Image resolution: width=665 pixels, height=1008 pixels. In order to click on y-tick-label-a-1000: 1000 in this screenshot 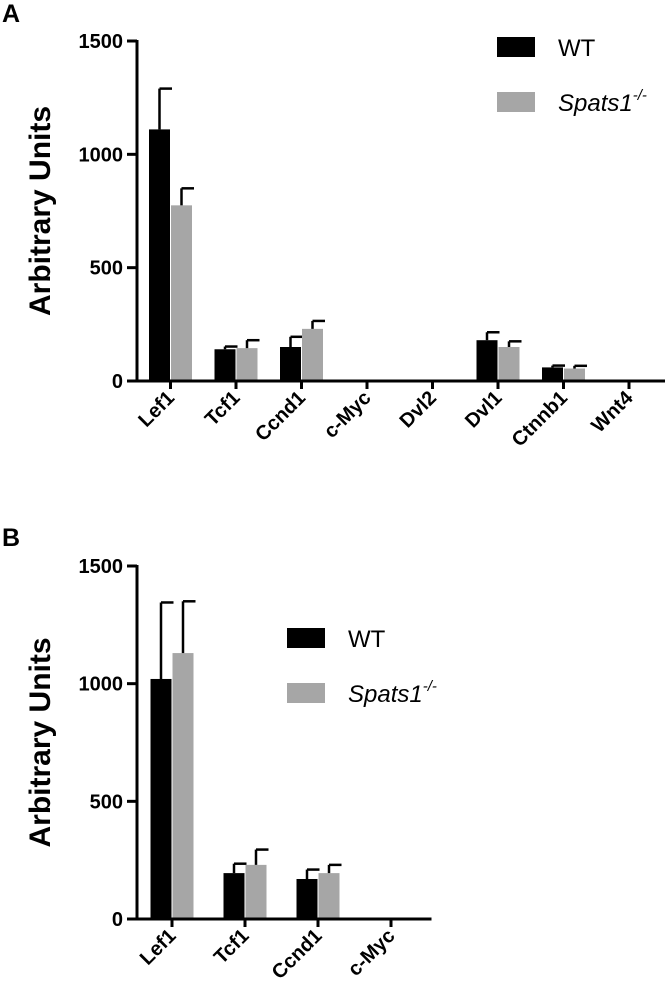, I will do `click(101, 155)`.